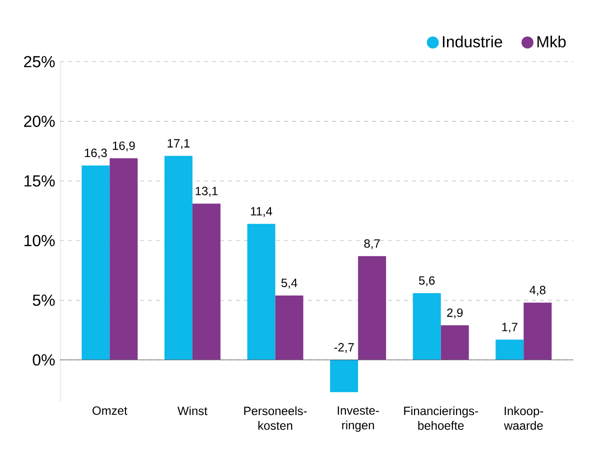 Image resolution: width=590 pixels, height=475 pixels. What do you see at coordinates (289, 283) in the screenshot?
I see `data-label: 5,4` at bounding box center [289, 283].